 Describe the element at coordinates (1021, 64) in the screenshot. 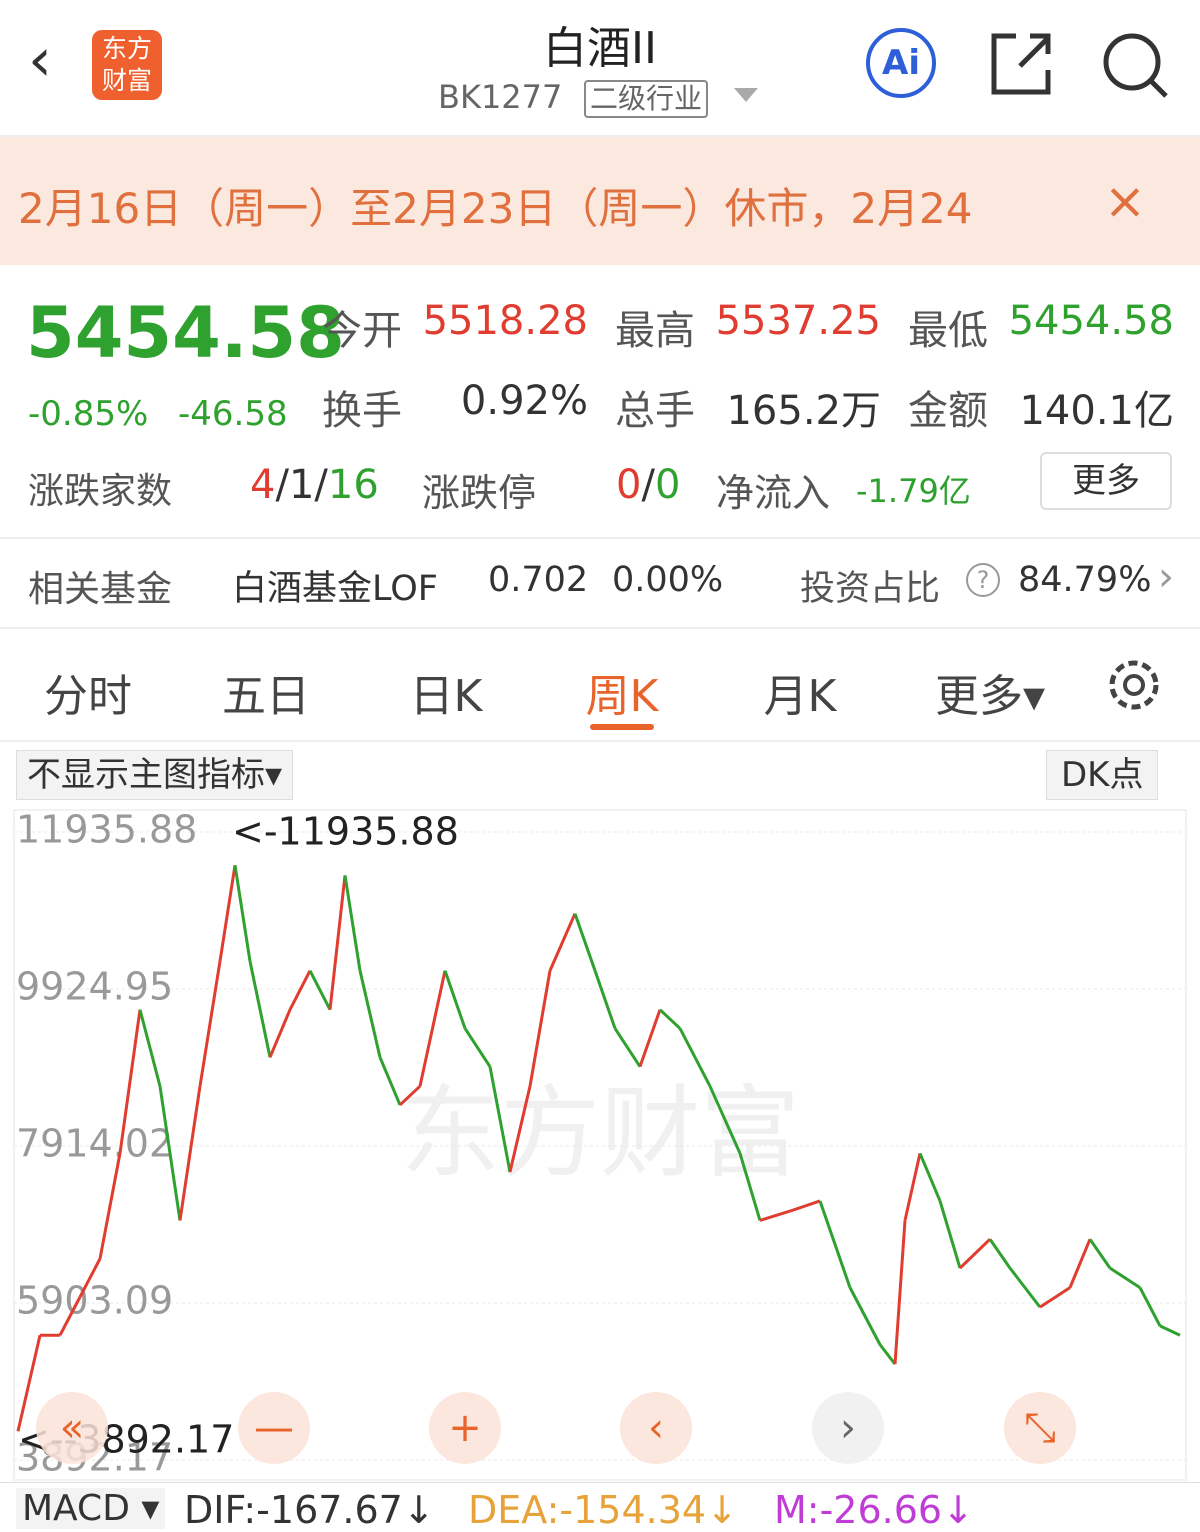

I see `share-icon` at that location.